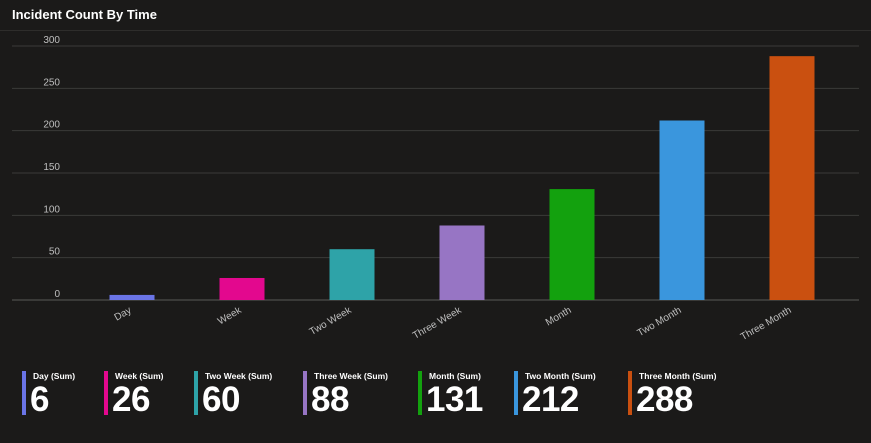  I want to click on bar-two-month, so click(682, 210).